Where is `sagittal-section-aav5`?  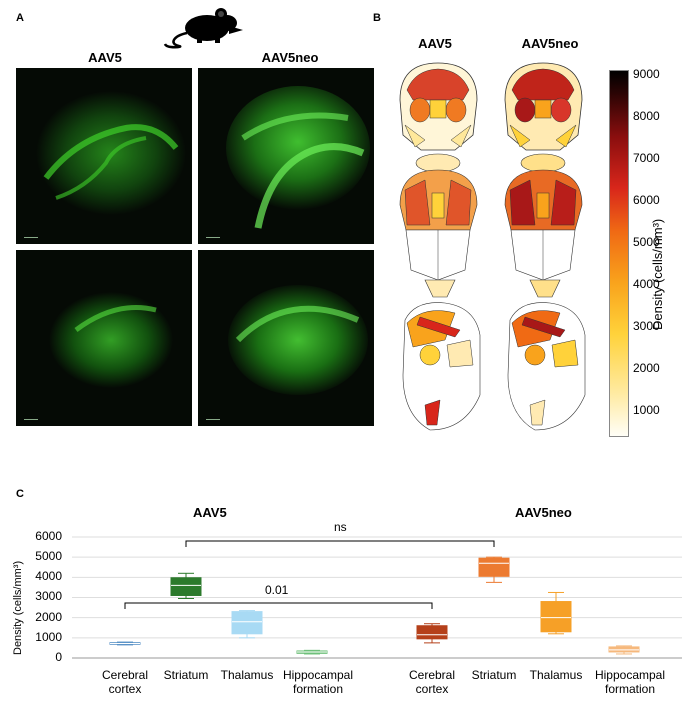 sagittal-section-aav5 is located at coordinates (441, 355).